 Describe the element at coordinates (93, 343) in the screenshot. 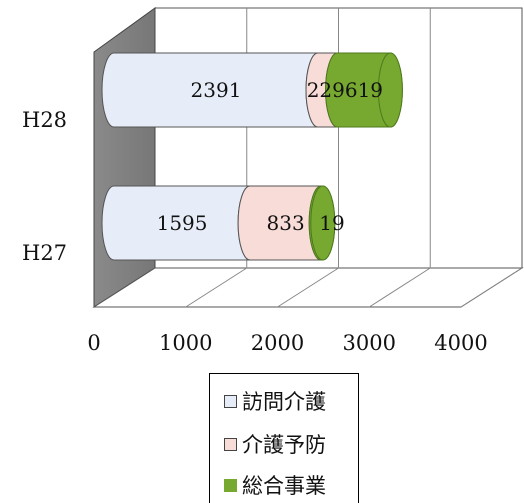

I see `x-tick-label: 0` at that location.